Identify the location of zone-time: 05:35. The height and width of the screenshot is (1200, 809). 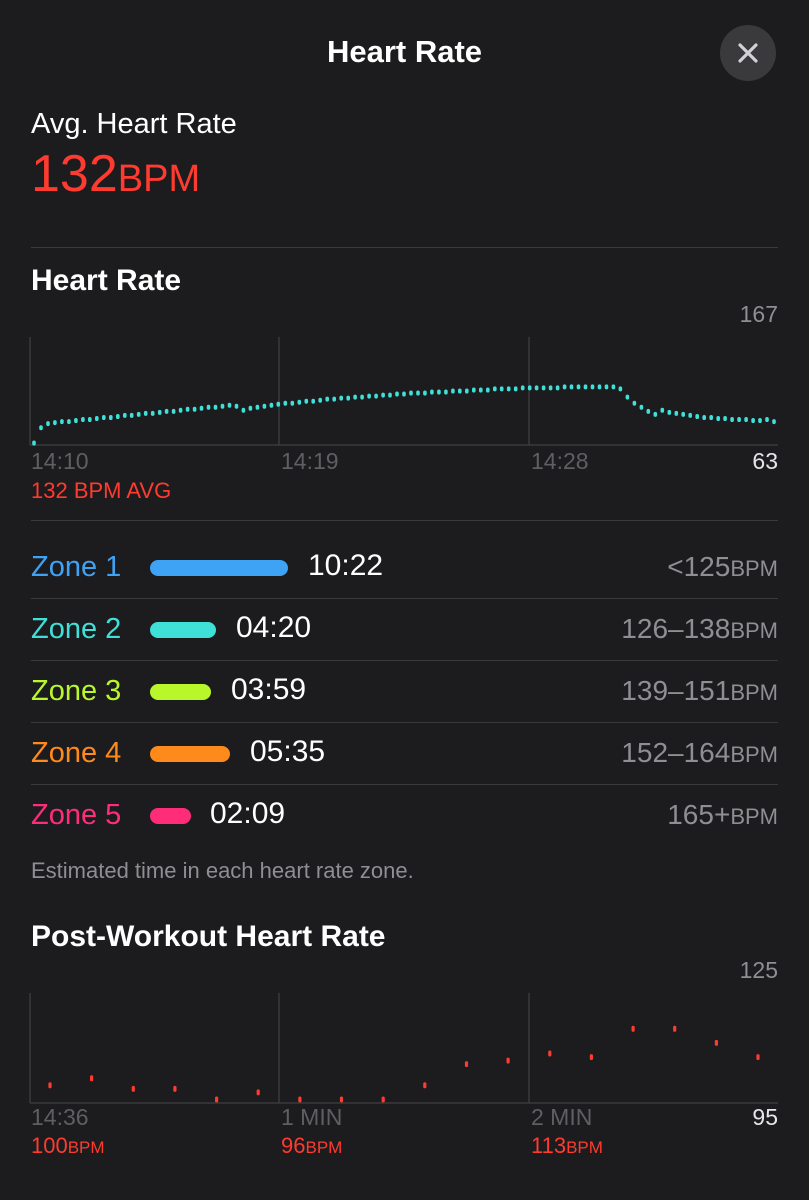
(288, 751).